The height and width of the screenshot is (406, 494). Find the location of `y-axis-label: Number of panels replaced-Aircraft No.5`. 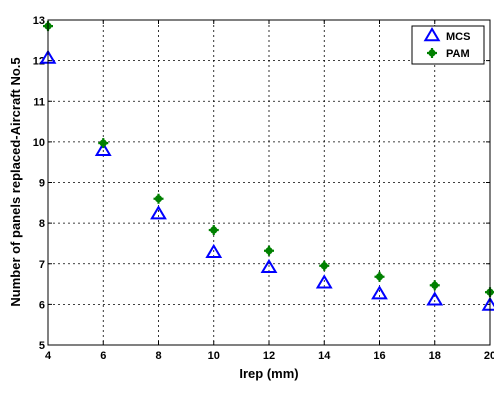

y-axis-label: Number of panels replaced-Aircraft No.5 is located at coordinates (15, 181).